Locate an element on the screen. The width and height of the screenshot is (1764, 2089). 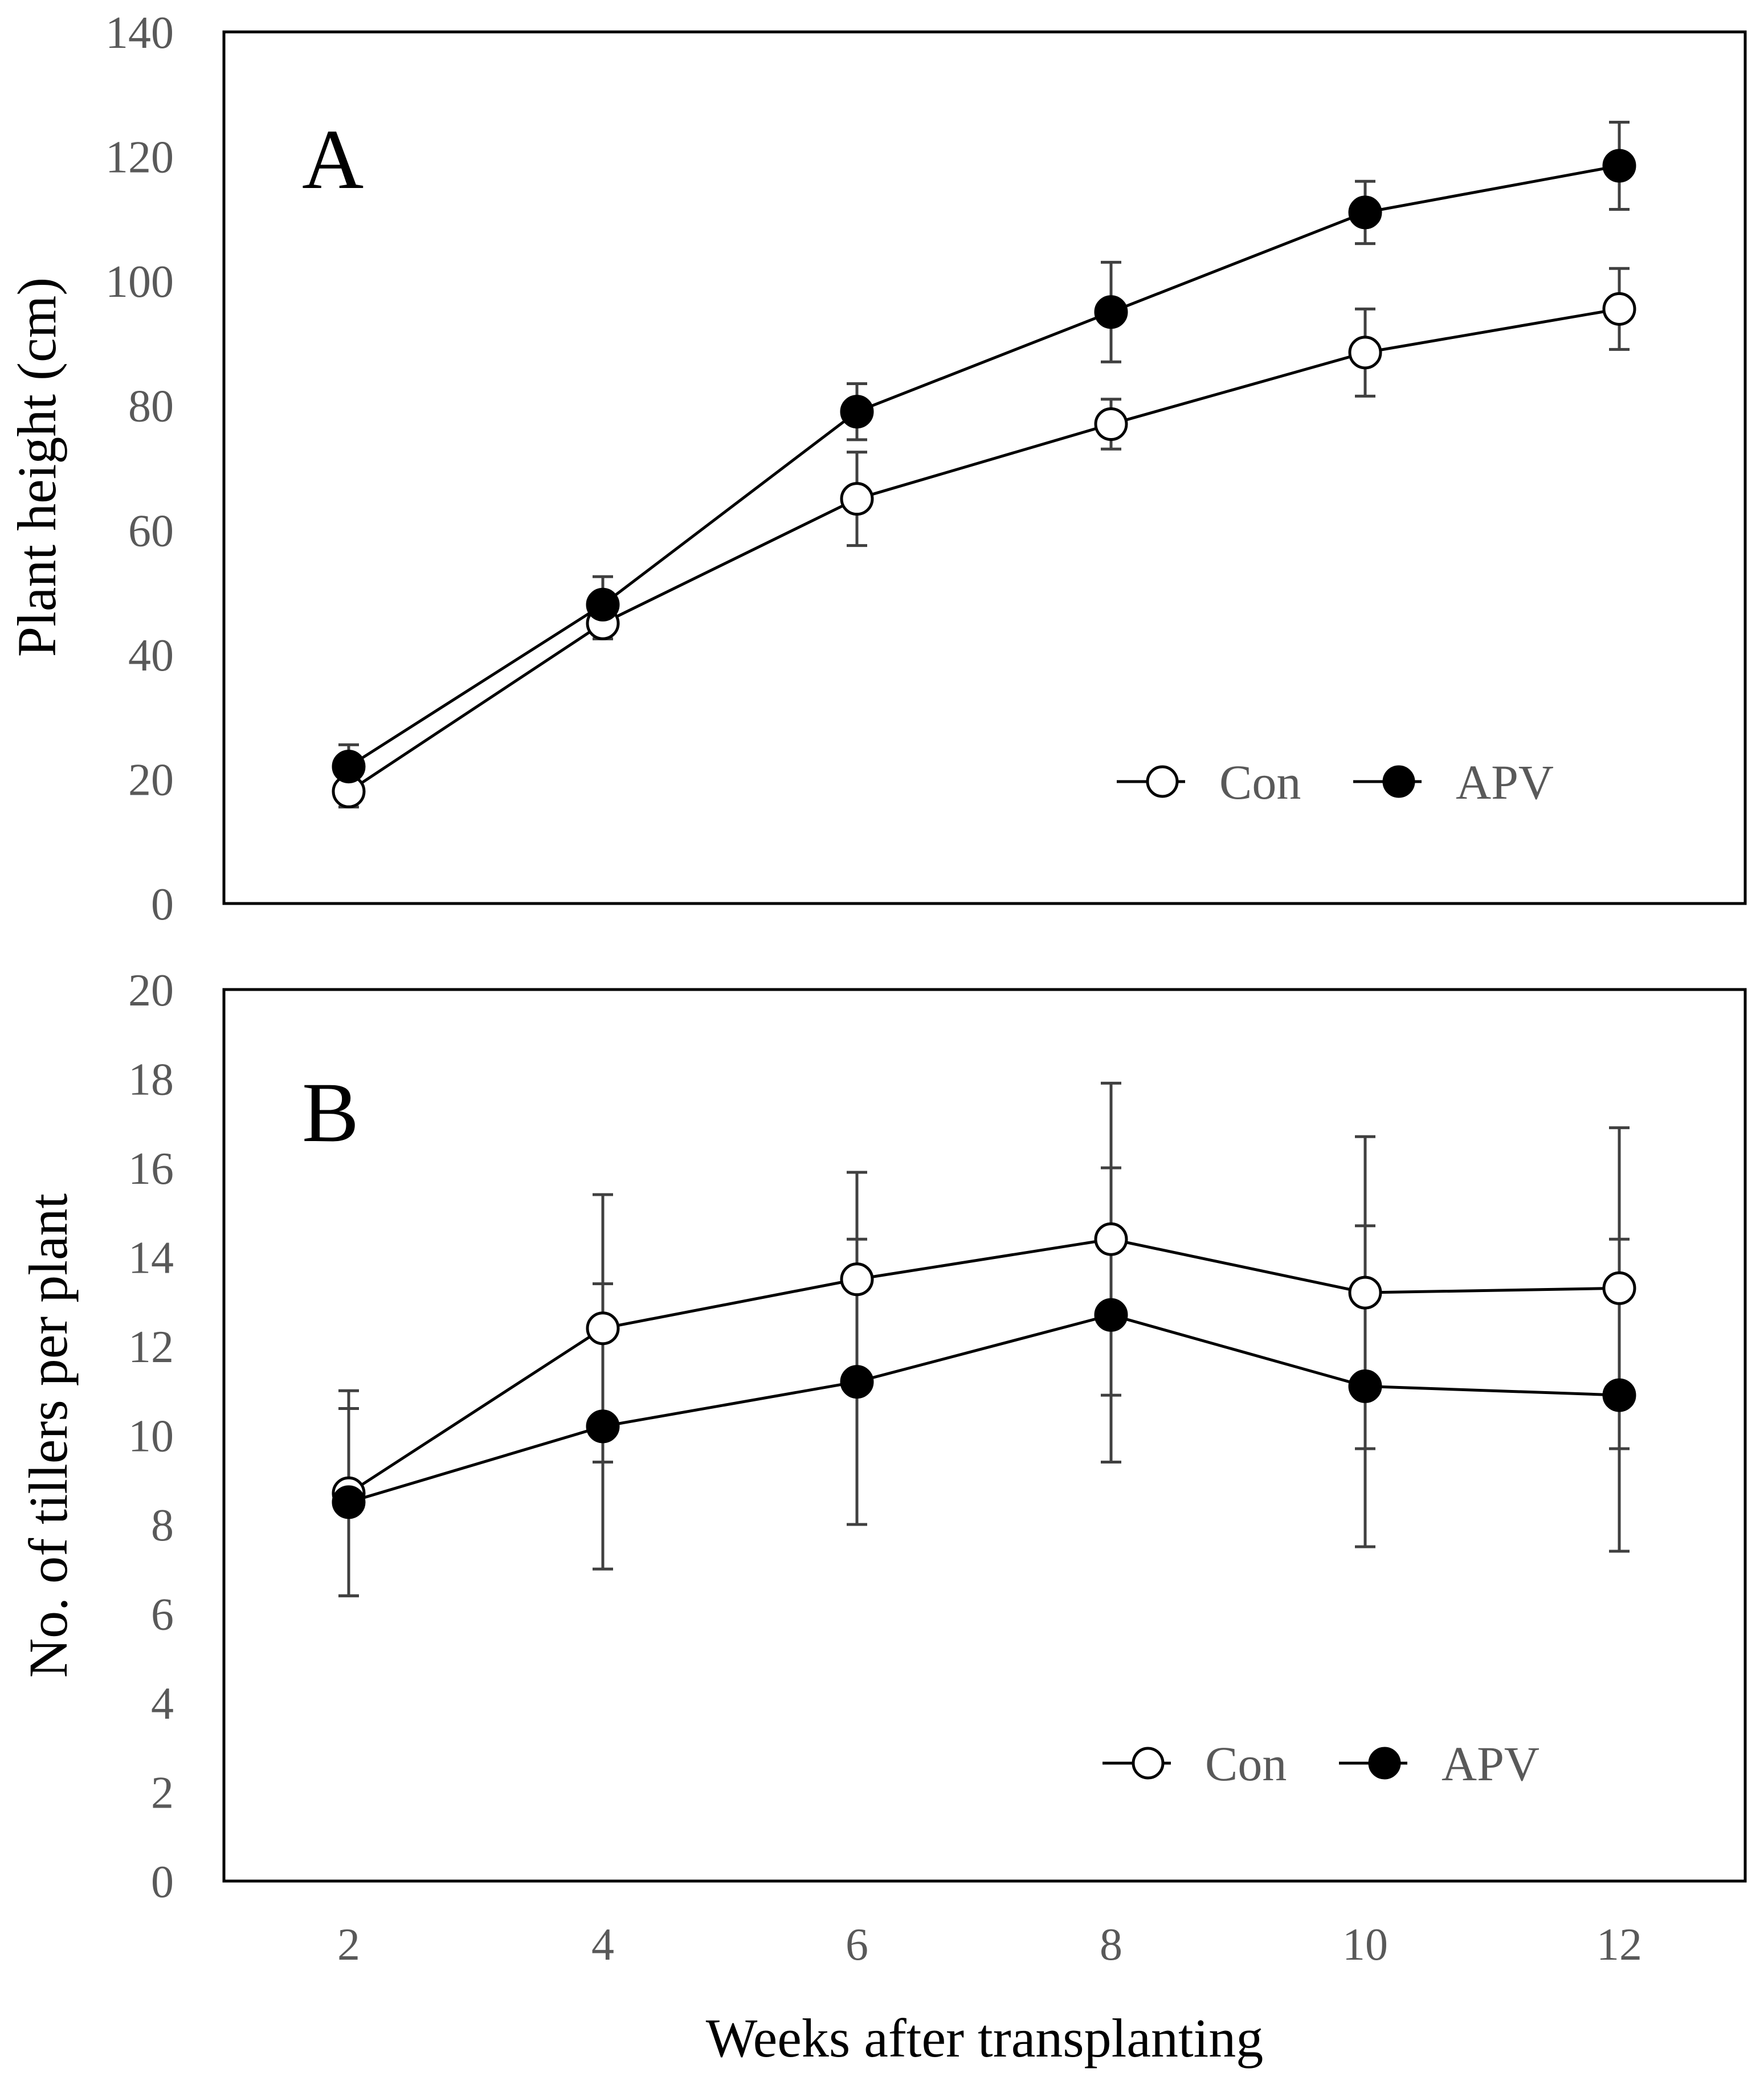
y-ticks-b: 0 2 4 6 8 10 12 14 16 18 20 is located at coordinates (151, 1436).